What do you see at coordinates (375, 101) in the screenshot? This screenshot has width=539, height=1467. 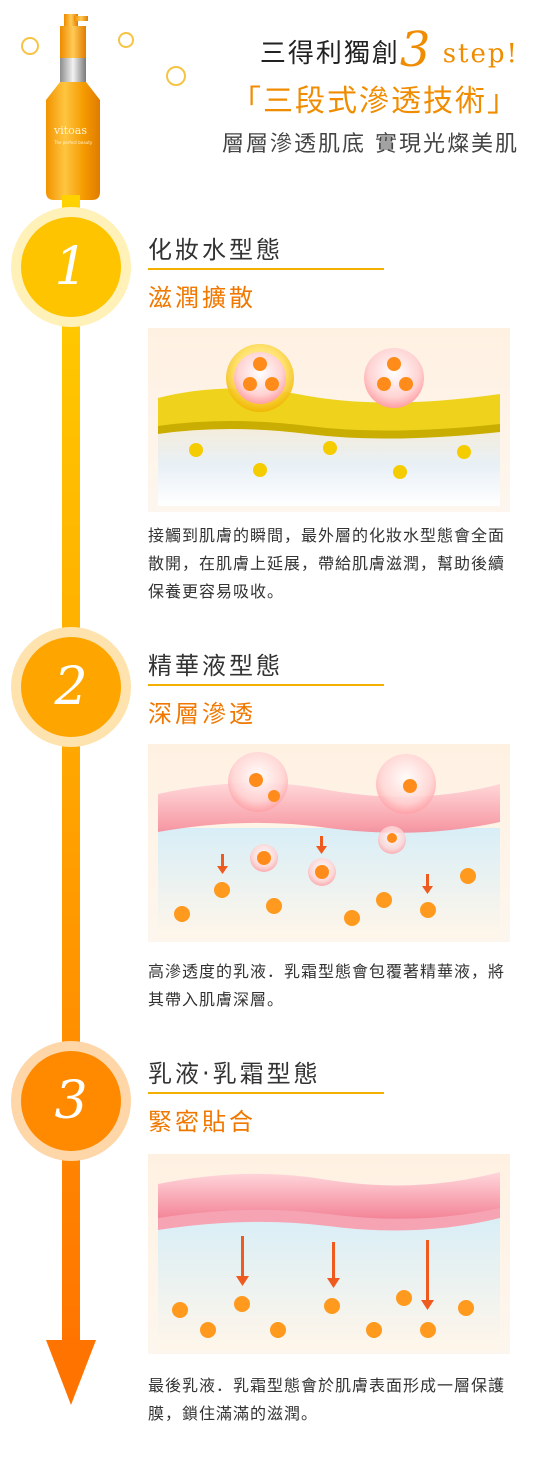 I see `header-line2: 「三段式滲透技術」` at bounding box center [375, 101].